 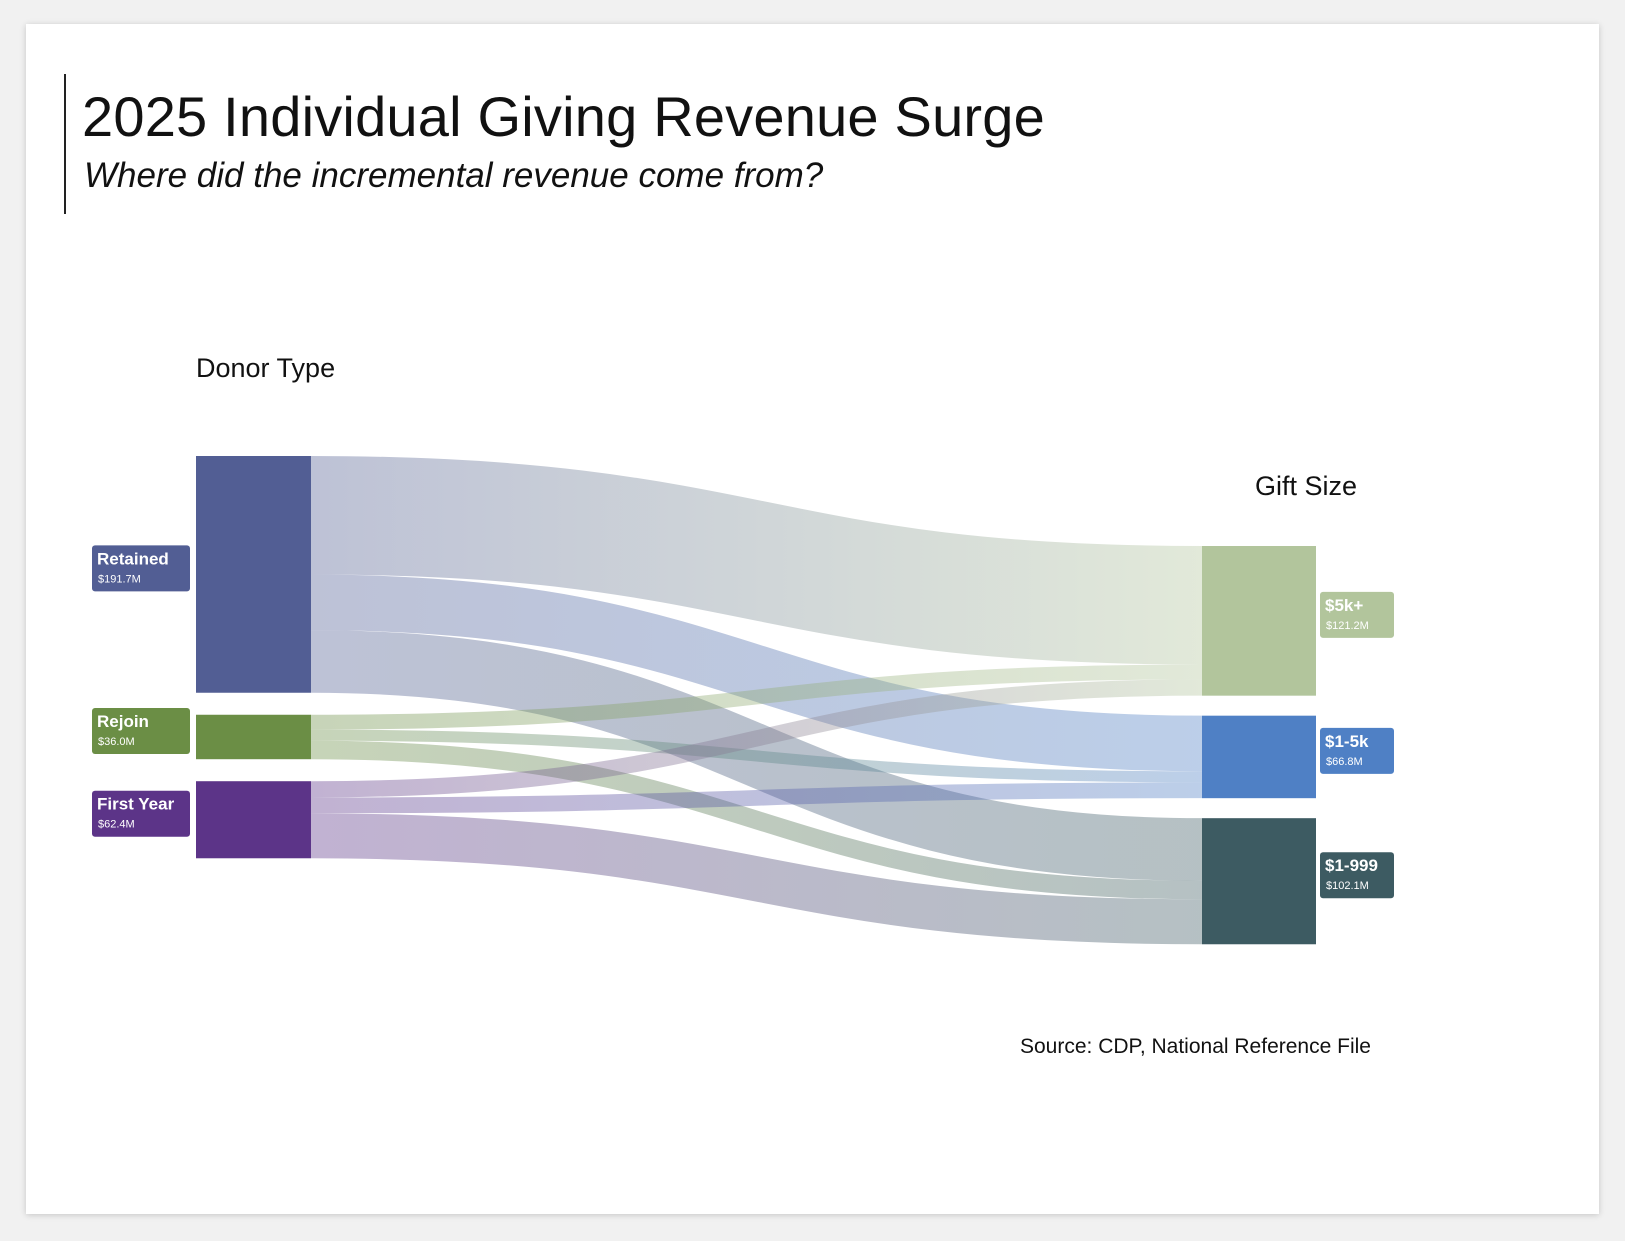 I want to click on label-1-5k: $1-5k $66.8M, so click(x=1357, y=750).